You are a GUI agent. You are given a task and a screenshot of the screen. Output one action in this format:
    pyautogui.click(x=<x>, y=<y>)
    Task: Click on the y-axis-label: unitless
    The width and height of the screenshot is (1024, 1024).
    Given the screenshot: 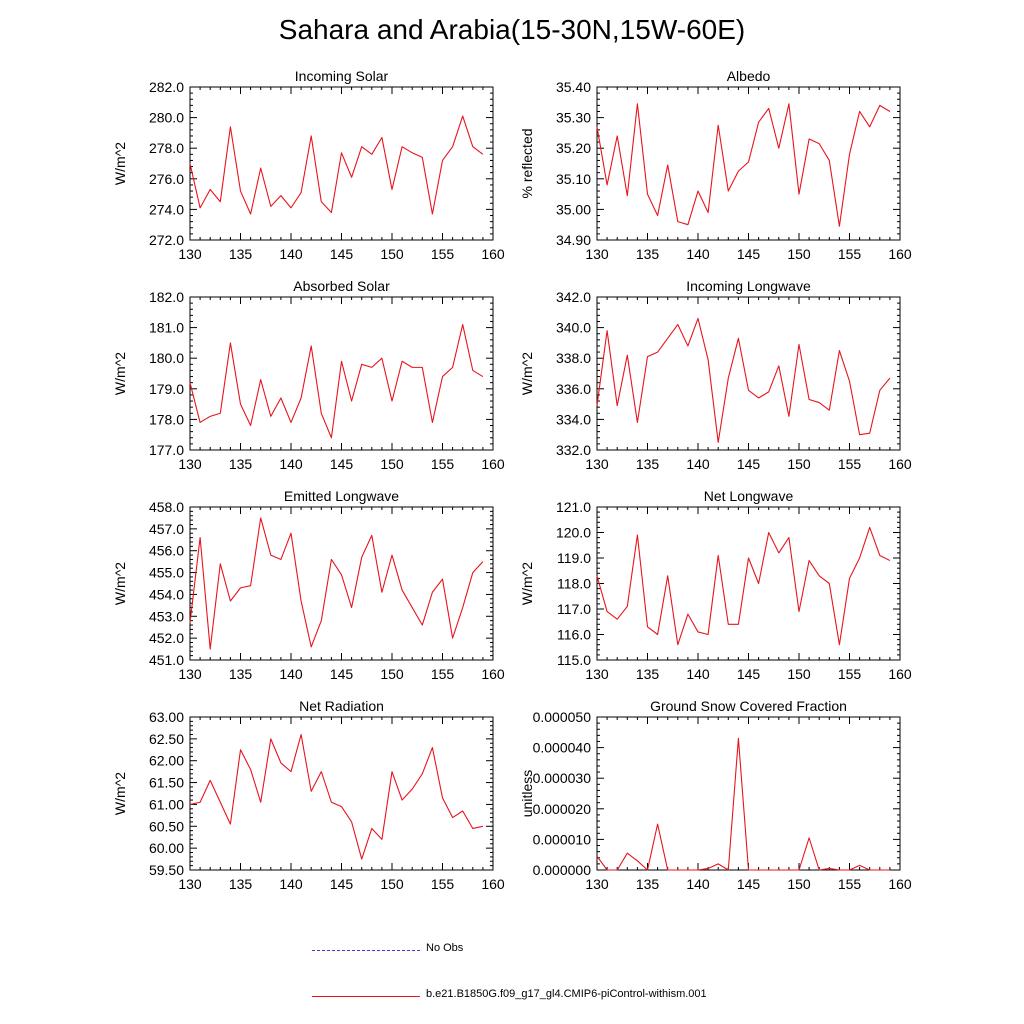 What is the action you would take?
    pyautogui.click(x=527, y=793)
    